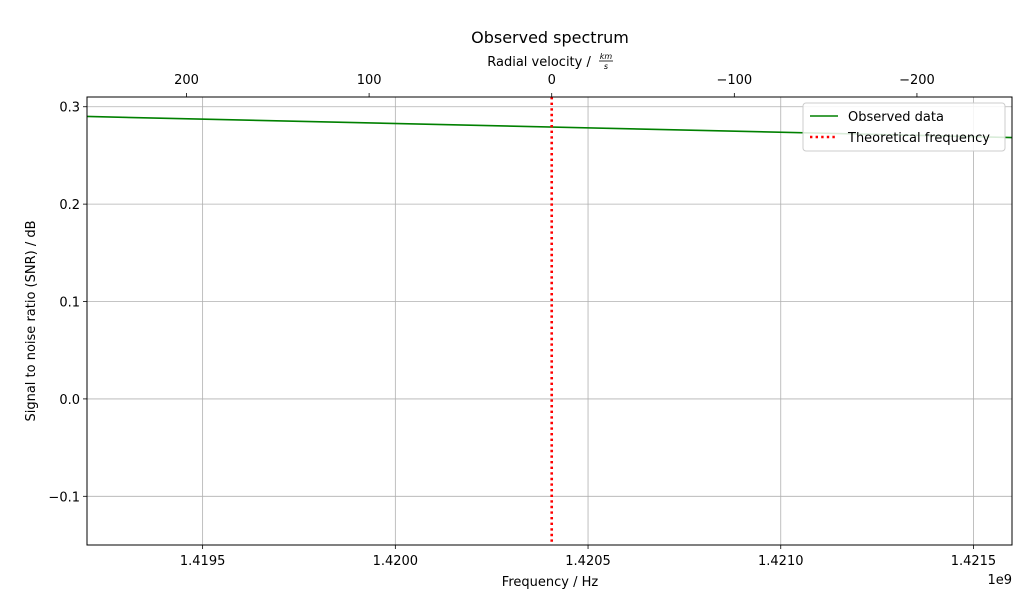 The image size is (1032, 613). I want to click on legend-label-observed-data: Observed data, so click(896, 117).